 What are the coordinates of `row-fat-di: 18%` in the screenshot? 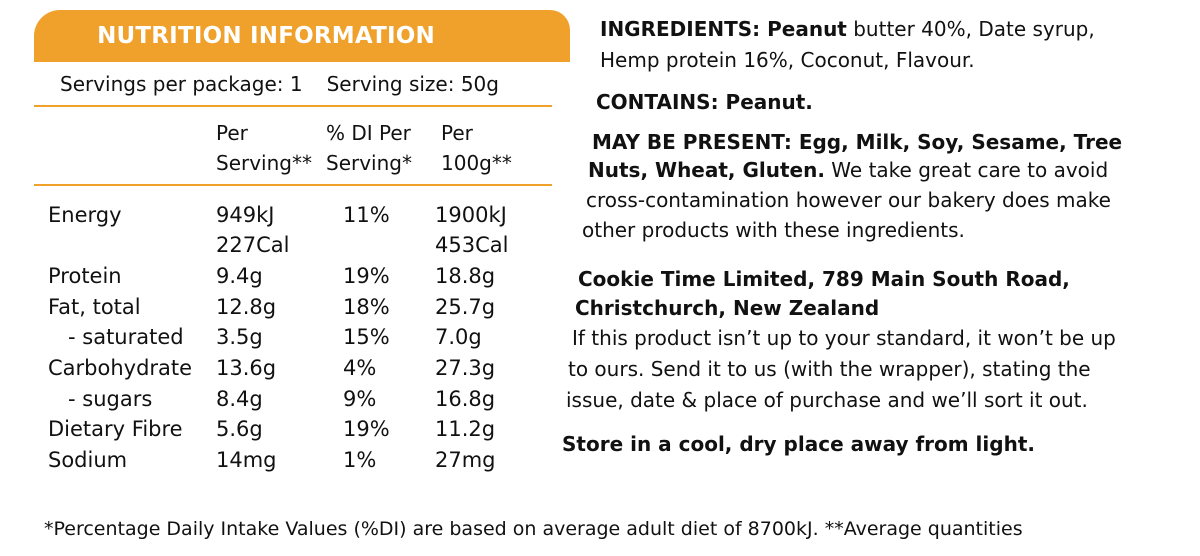 It's located at (366, 307).